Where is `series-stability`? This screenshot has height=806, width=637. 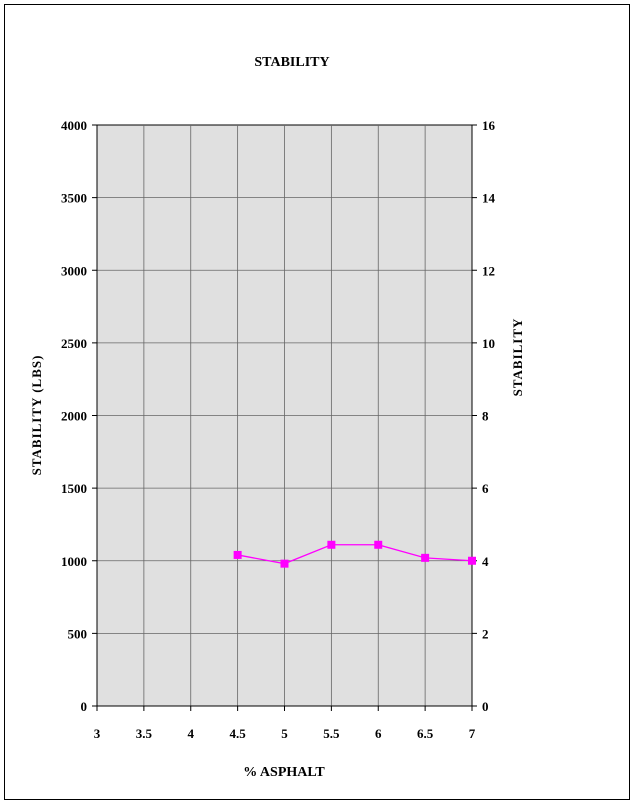
series-stability is located at coordinates (354, 554).